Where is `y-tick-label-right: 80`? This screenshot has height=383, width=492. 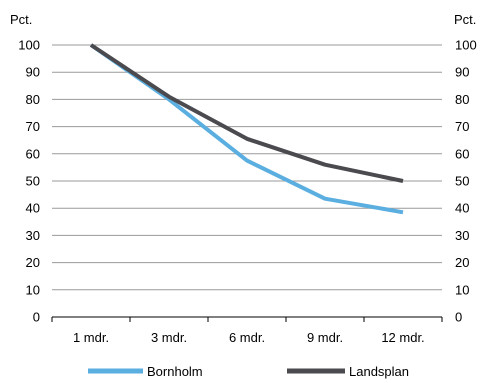
y-tick-label-right: 80 is located at coordinates (462, 99).